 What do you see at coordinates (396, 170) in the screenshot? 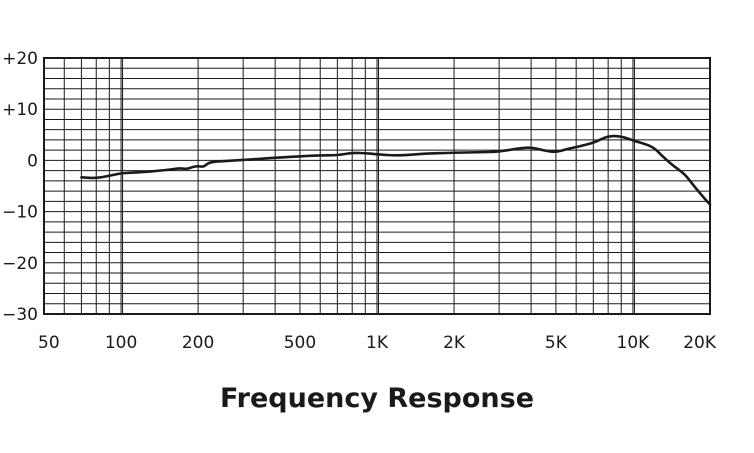
I see `frequency-response-line` at bounding box center [396, 170].